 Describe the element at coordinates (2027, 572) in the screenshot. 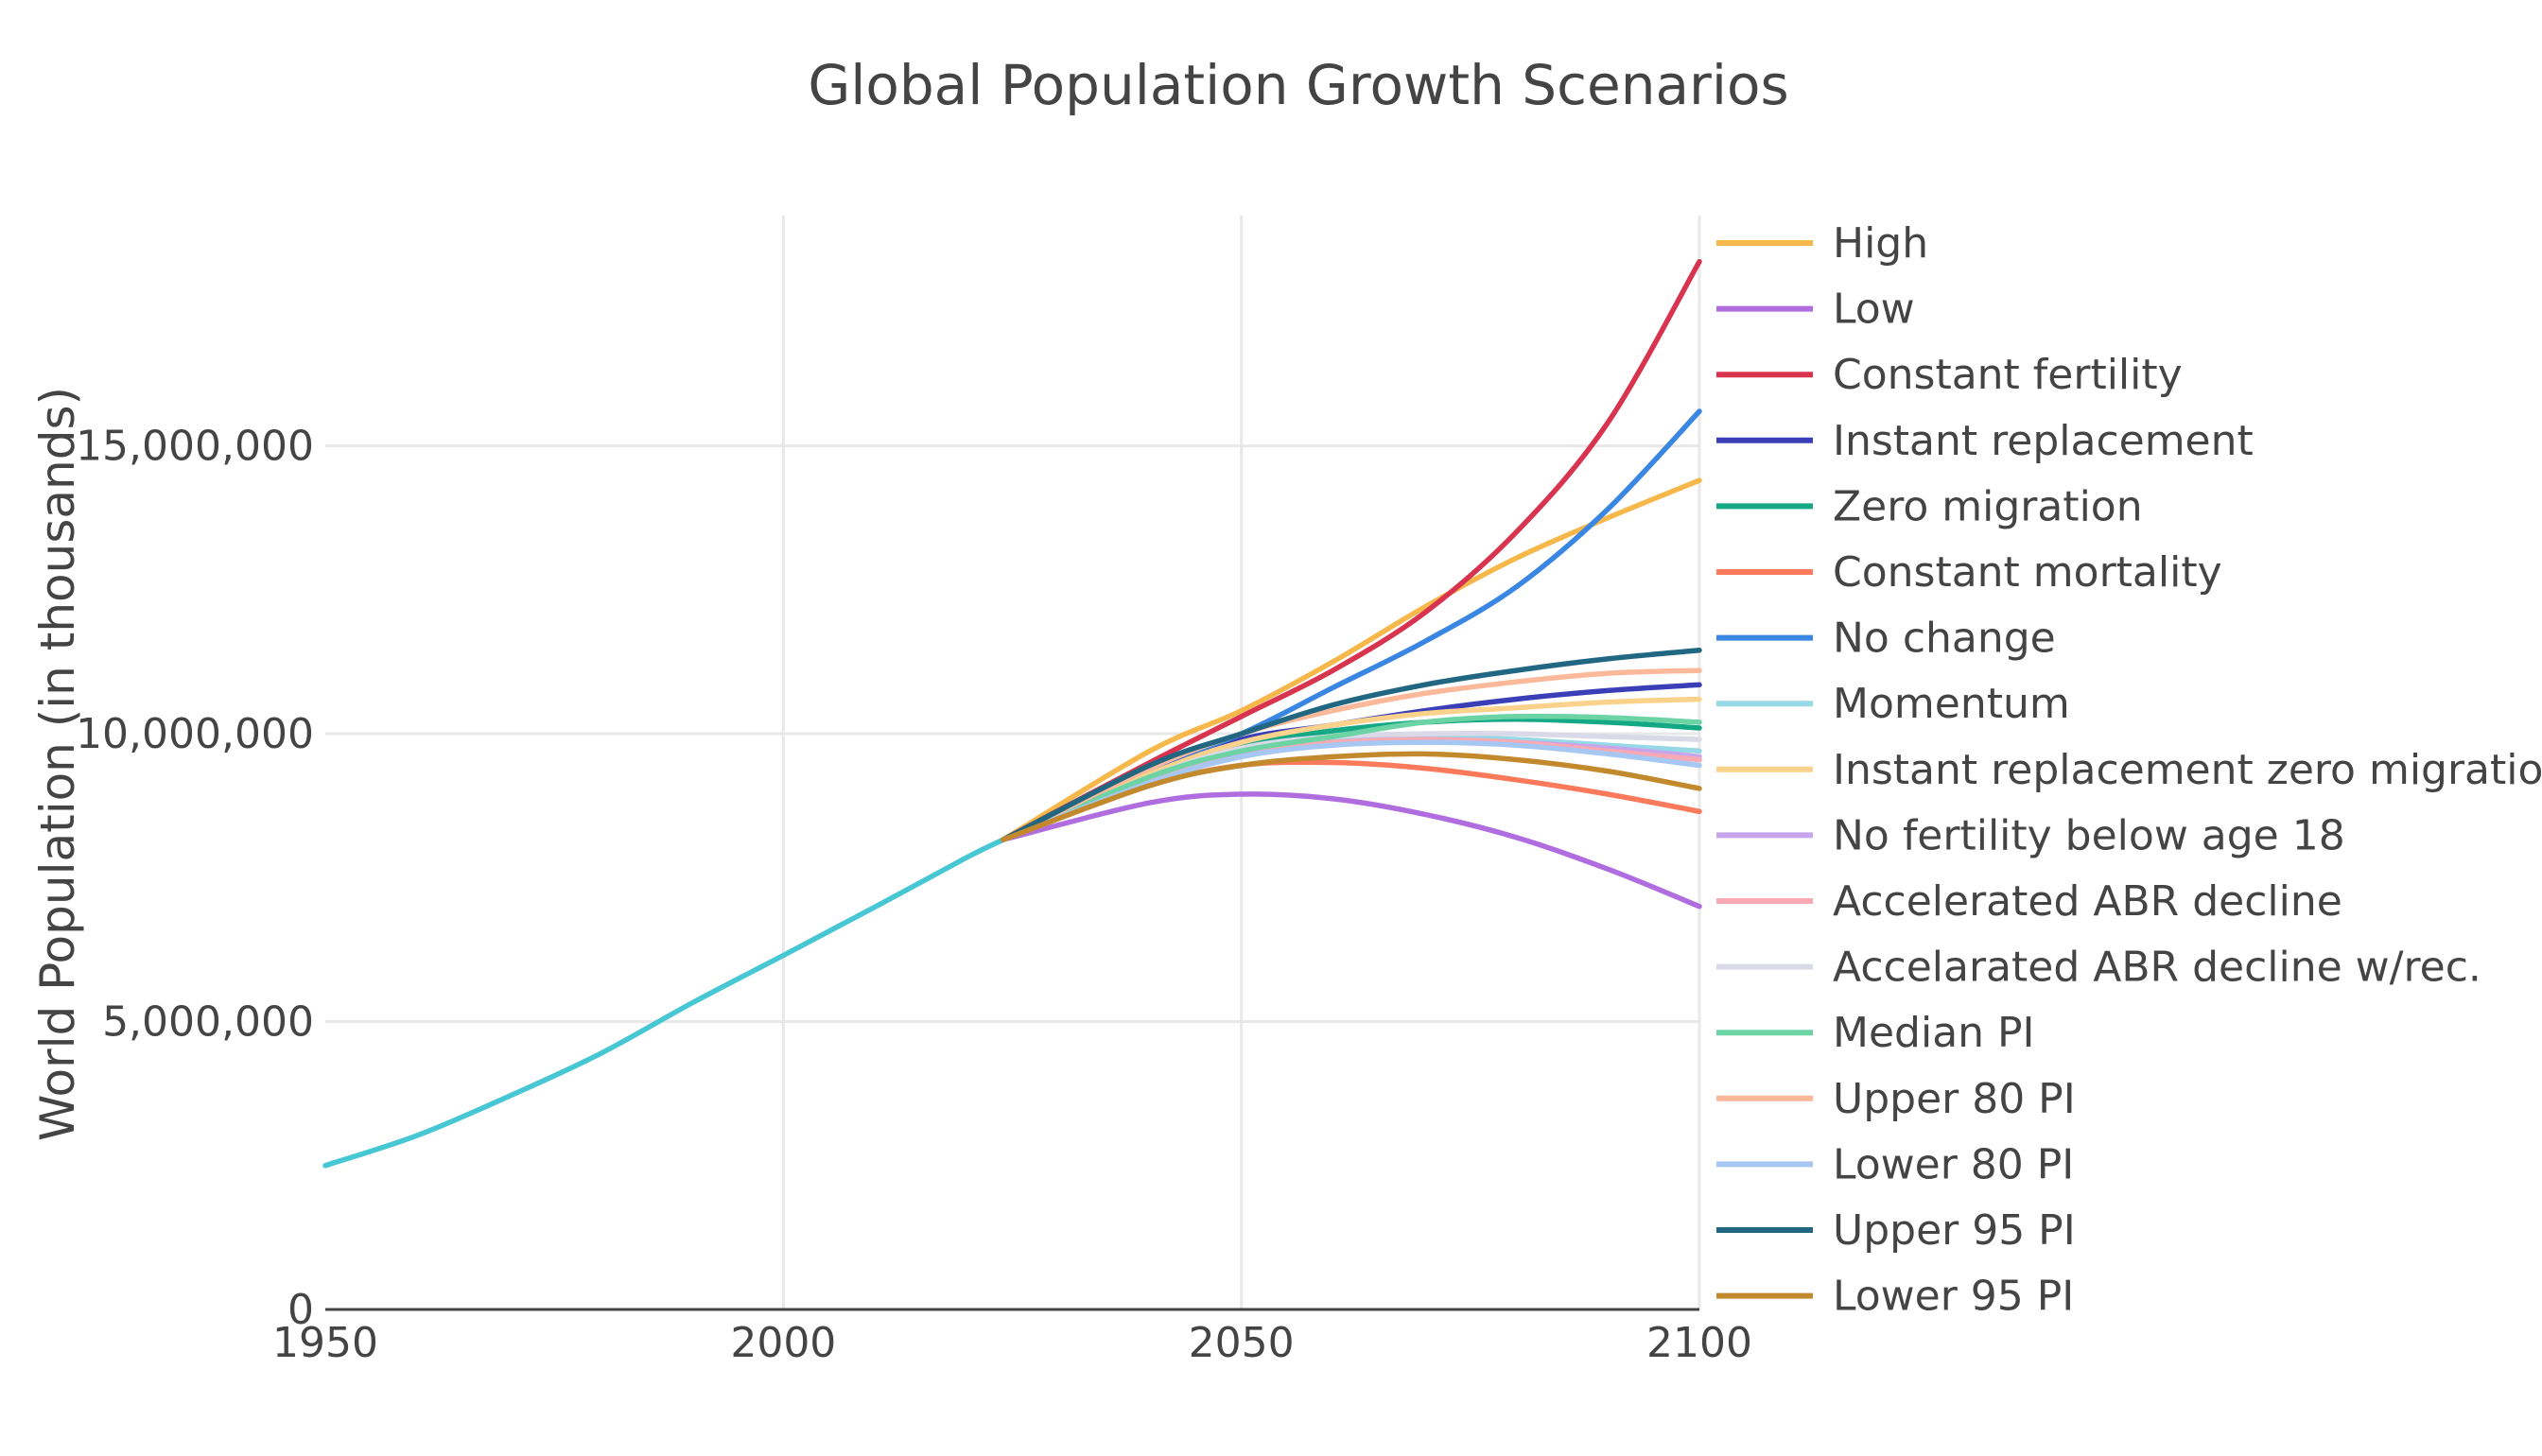

I see `legend-label: Constant mortality` at that location.